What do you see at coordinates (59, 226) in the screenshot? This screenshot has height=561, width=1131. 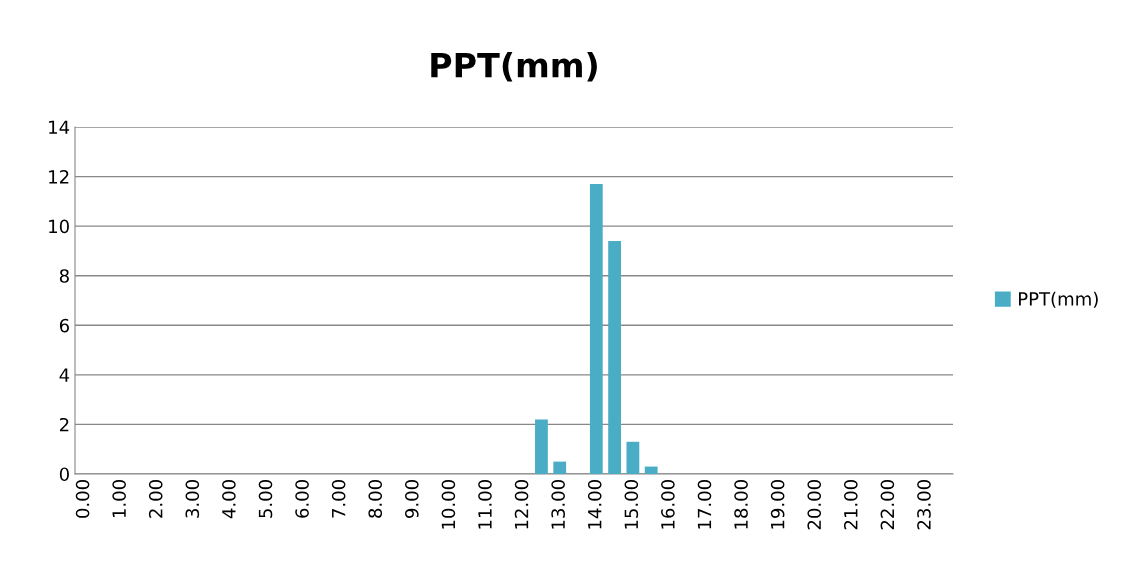 I see `y-tick-label: 10` at bounding box center [59, 226].